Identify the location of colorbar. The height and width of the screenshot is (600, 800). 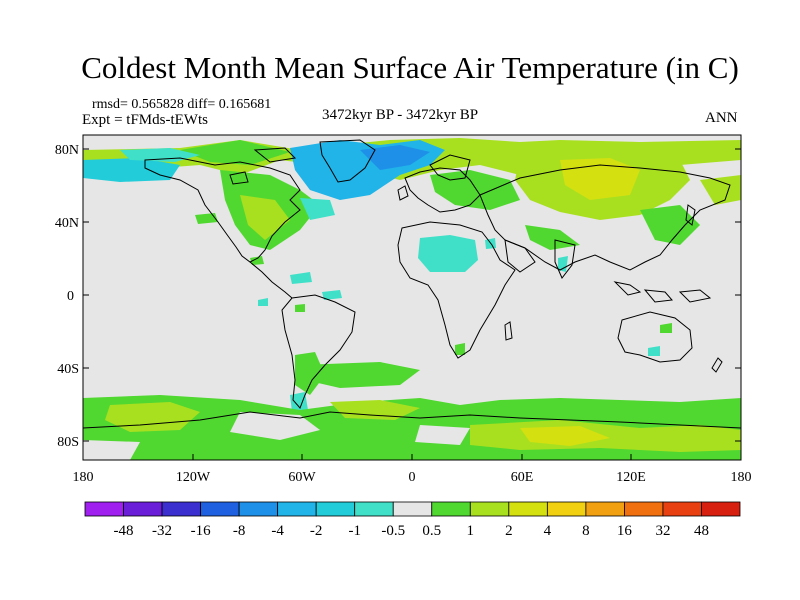
(412, 509).